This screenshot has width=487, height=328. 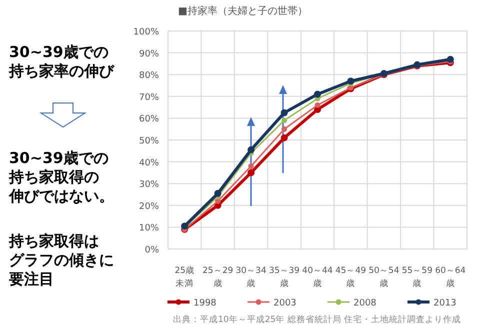 What do you see at coordinates (251, 277) in the screenshot?
I see `x-tick-label: 30～34歳` at bounding box center [251, 277].